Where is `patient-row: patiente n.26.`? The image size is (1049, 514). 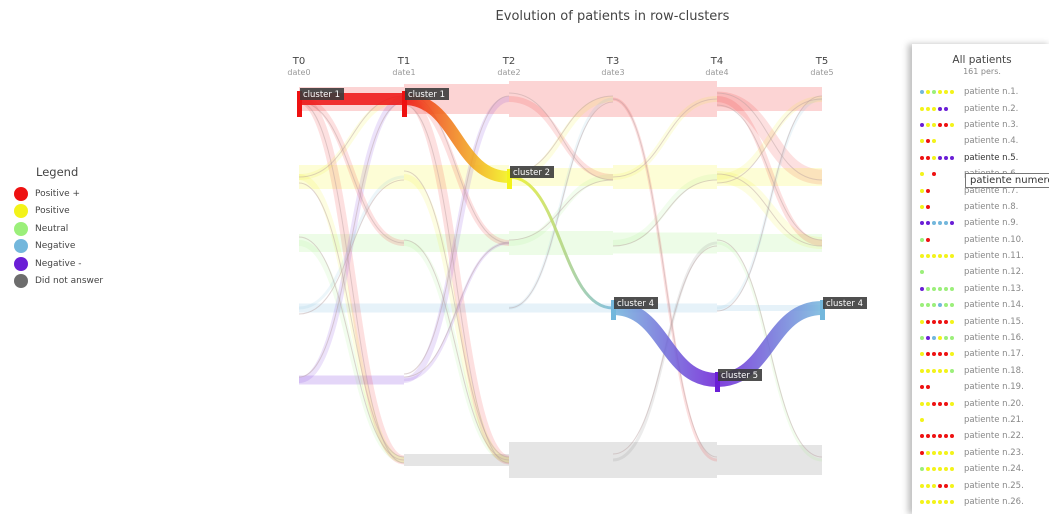 patient-row: patiente n.26. is located at coordinates (980, 502).